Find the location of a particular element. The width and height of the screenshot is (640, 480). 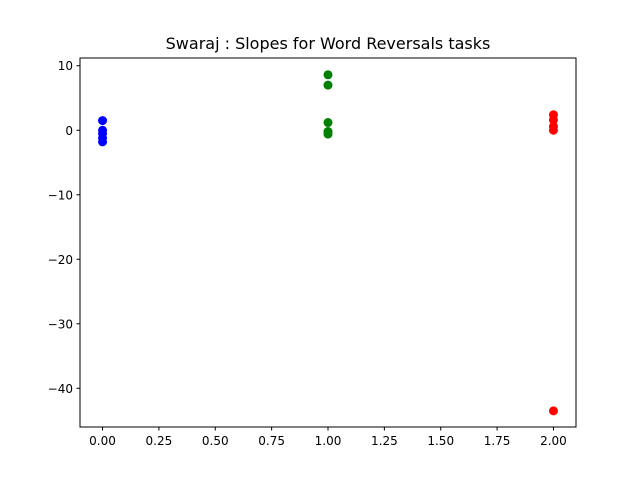

x-tick-label: 1.75 is located at coordinates (497, 441).